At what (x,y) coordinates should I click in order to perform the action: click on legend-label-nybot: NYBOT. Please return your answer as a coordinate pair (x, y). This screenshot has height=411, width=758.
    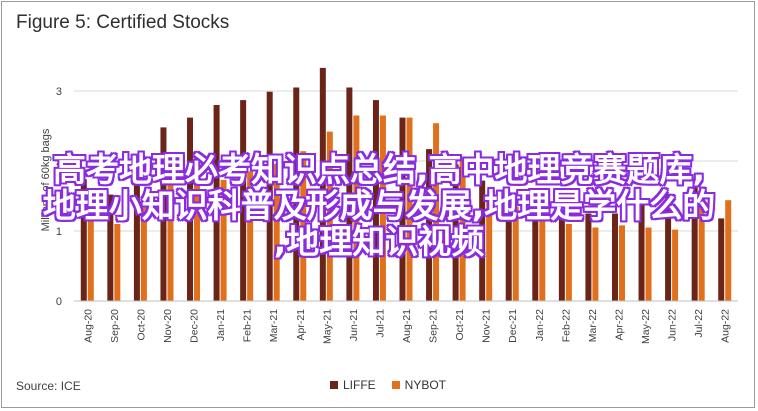
    Looking at the image, I should click on (425, 385).